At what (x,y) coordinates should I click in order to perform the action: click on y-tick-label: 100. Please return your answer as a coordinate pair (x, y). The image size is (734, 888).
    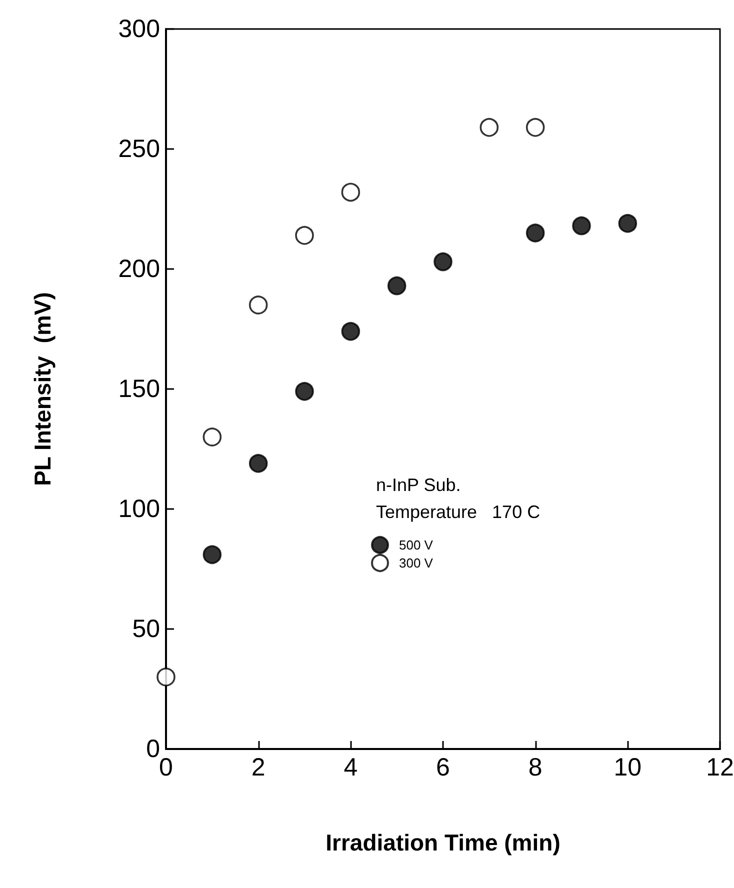
    Looking at the image, I should click on (139, 509).